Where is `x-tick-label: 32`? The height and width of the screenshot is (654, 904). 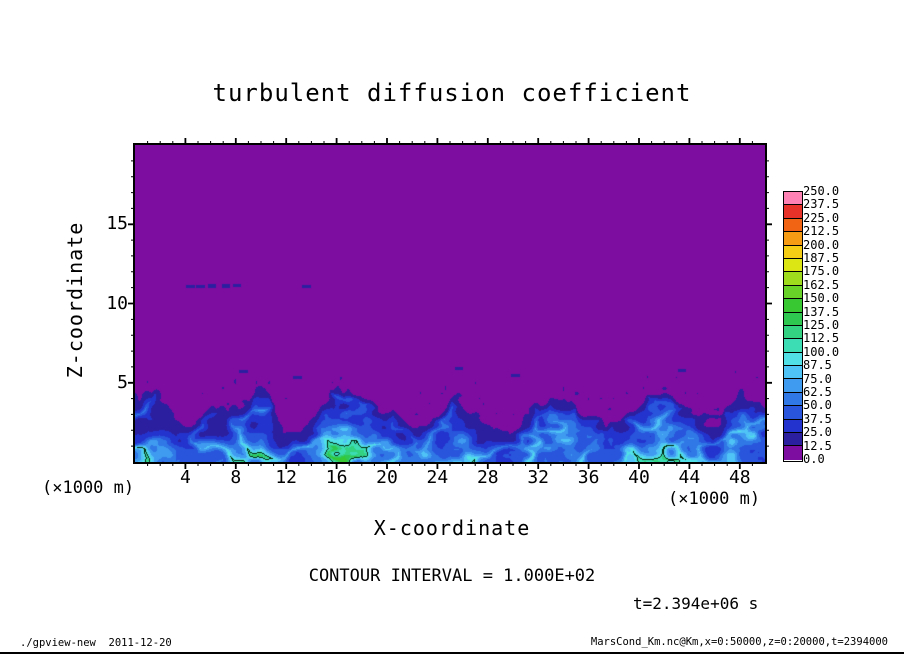 x-tick-label: 32 is located at coordinates (538, 477).